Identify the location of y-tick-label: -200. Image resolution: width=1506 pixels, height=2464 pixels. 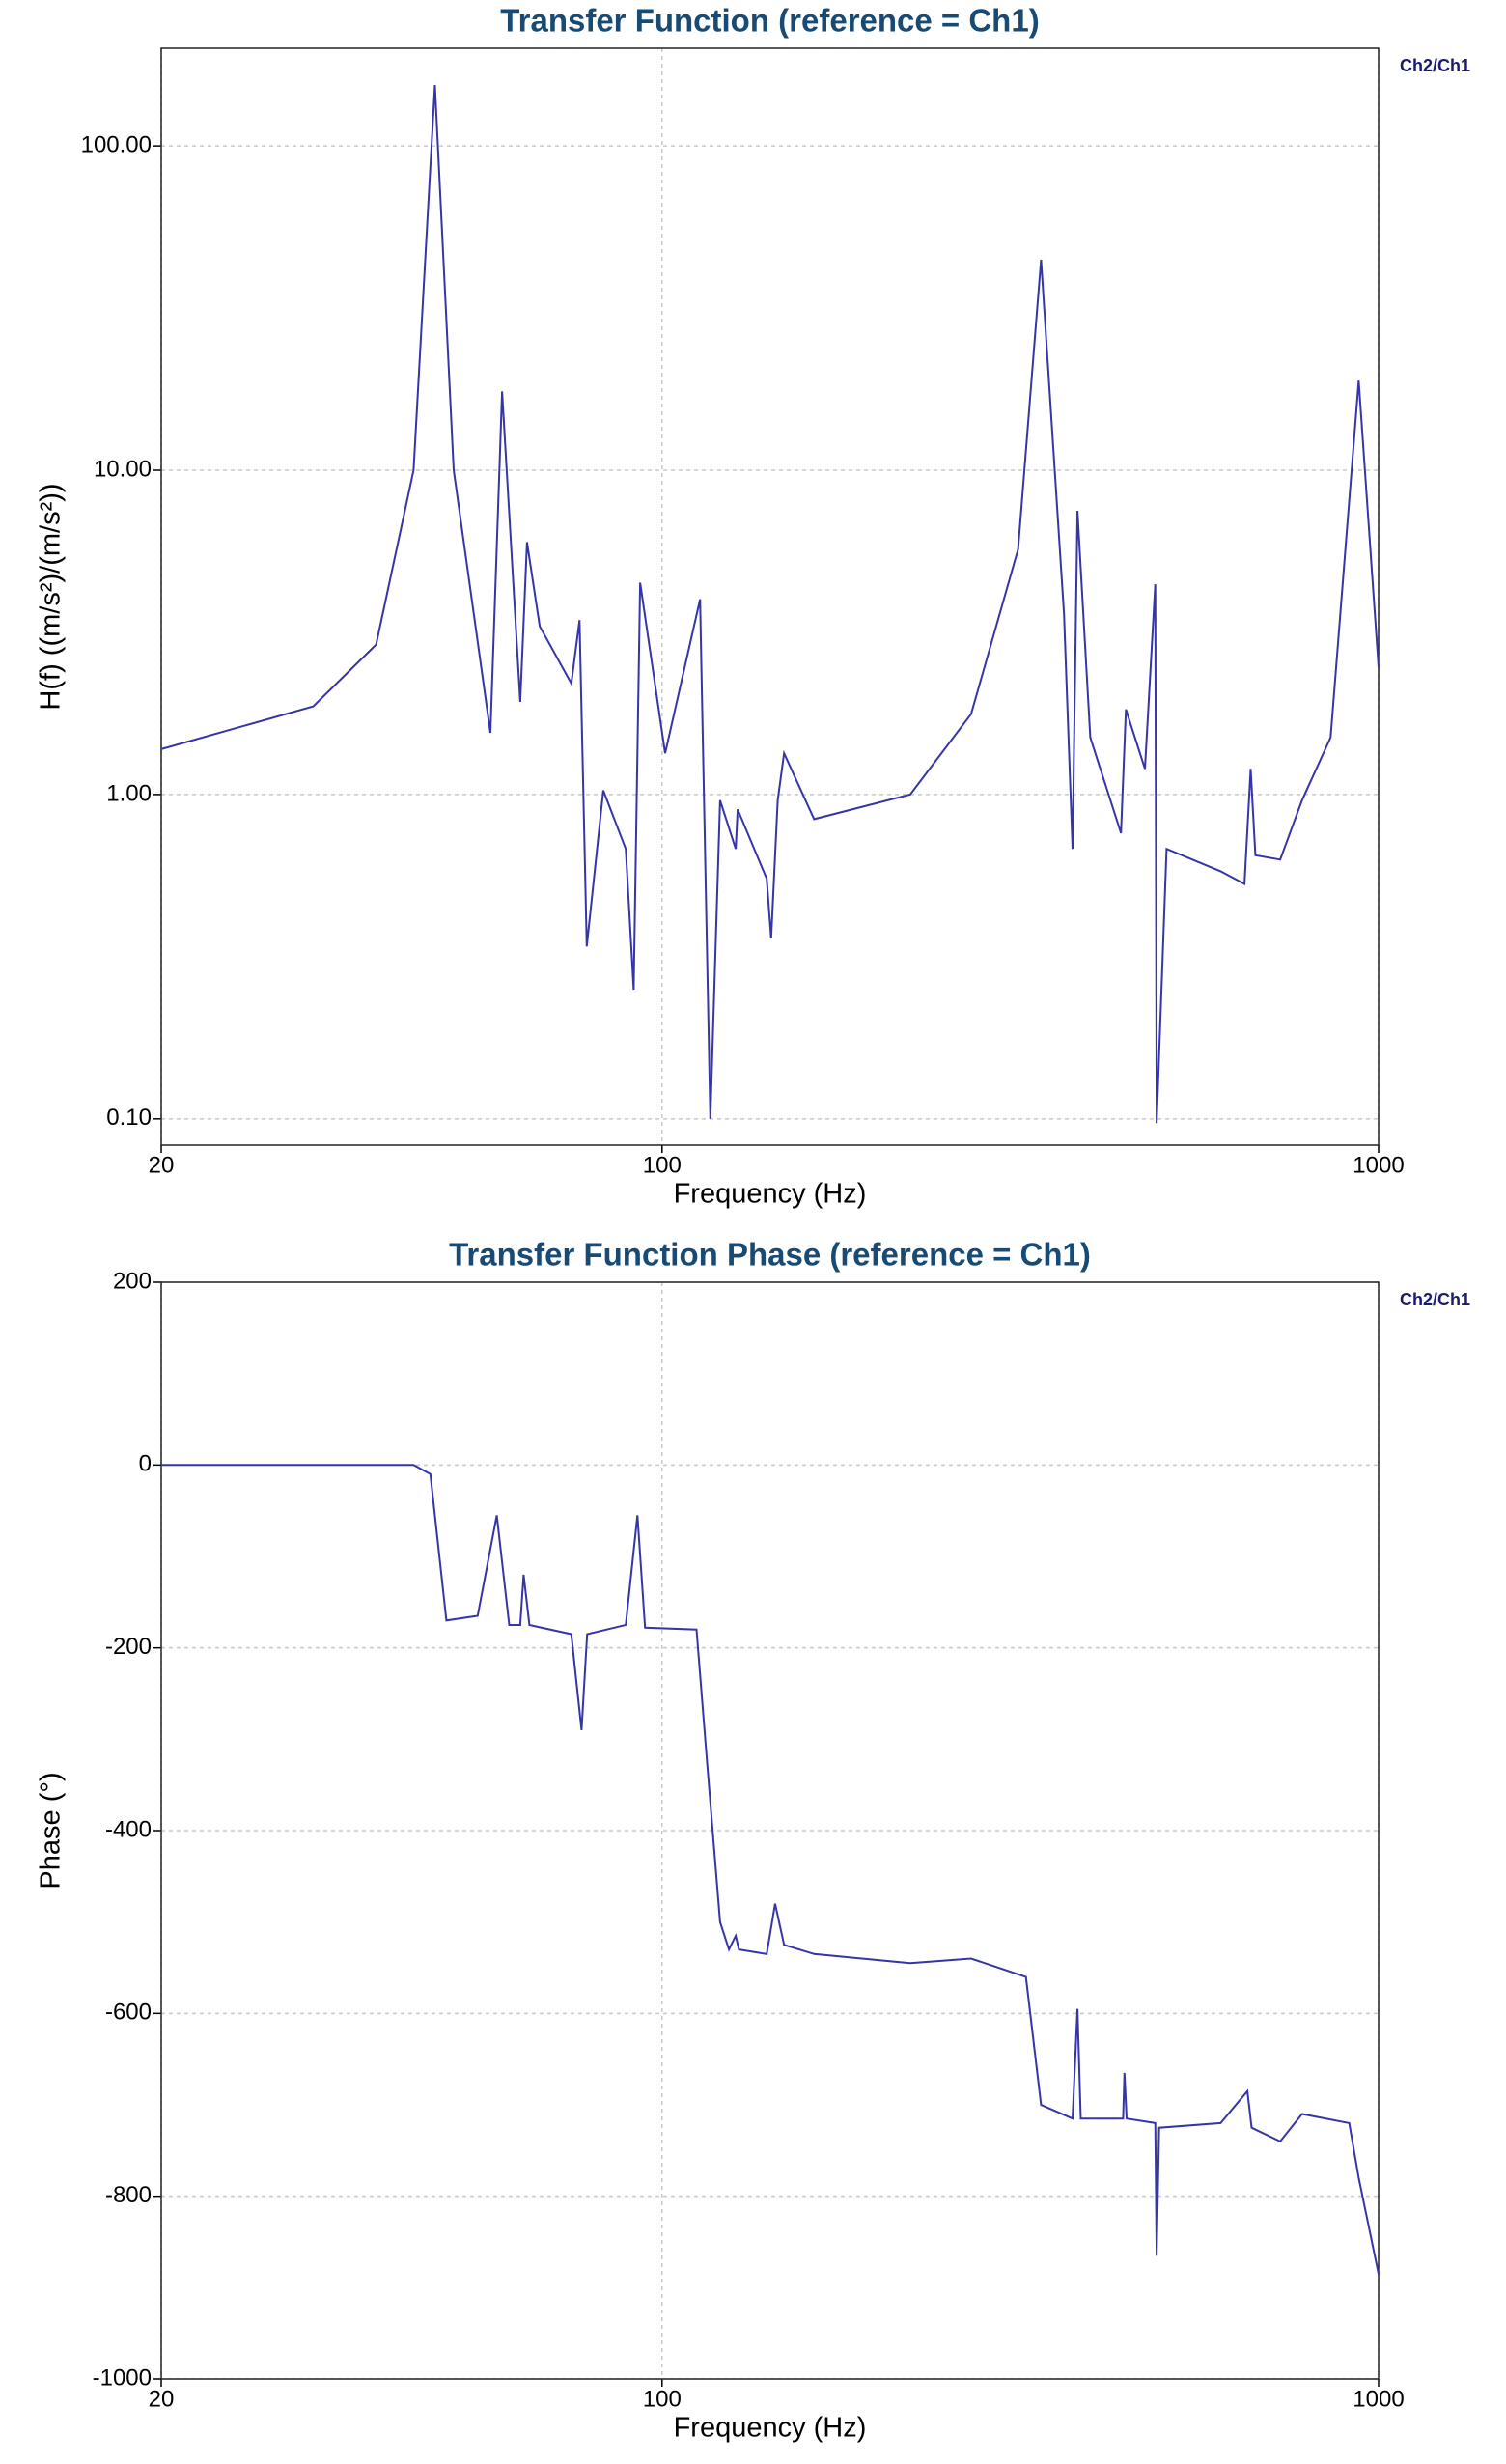
(128, 1647).